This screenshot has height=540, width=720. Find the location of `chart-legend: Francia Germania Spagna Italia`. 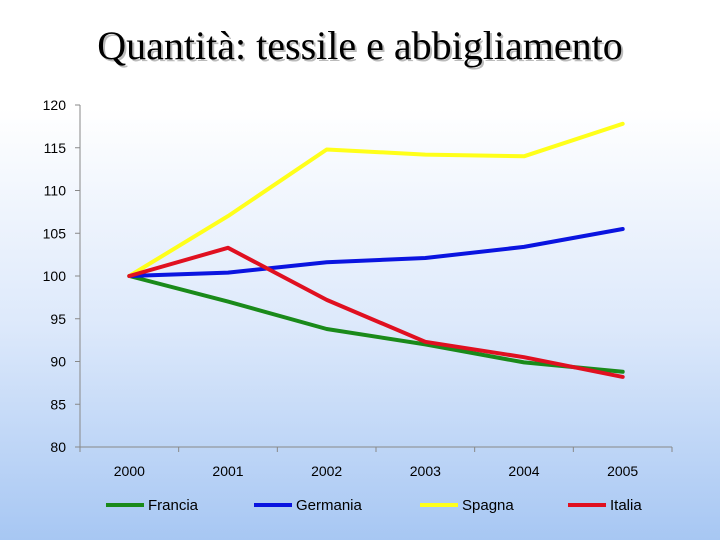

chart-legend: Francia Germania Spagna Italia is located at coordinates (374, 505).